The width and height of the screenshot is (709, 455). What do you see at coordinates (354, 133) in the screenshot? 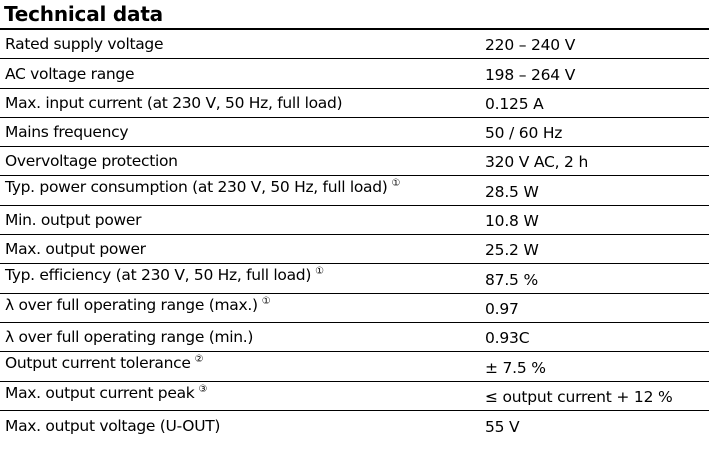
I see `table-row: Mains frequency 50 / 60 Hz` at bounding box center [354, 133].